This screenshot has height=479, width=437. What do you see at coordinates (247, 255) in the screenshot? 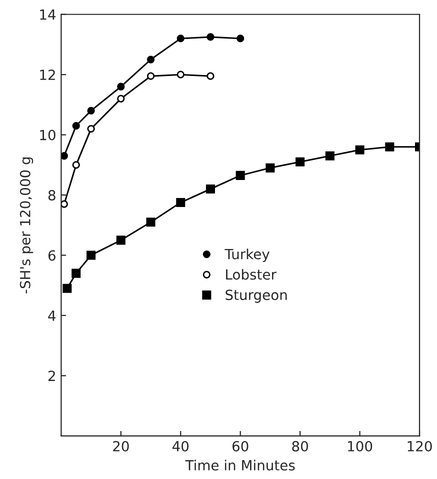
I see `legend-label: Turkey` at bounding box center [247, 255].